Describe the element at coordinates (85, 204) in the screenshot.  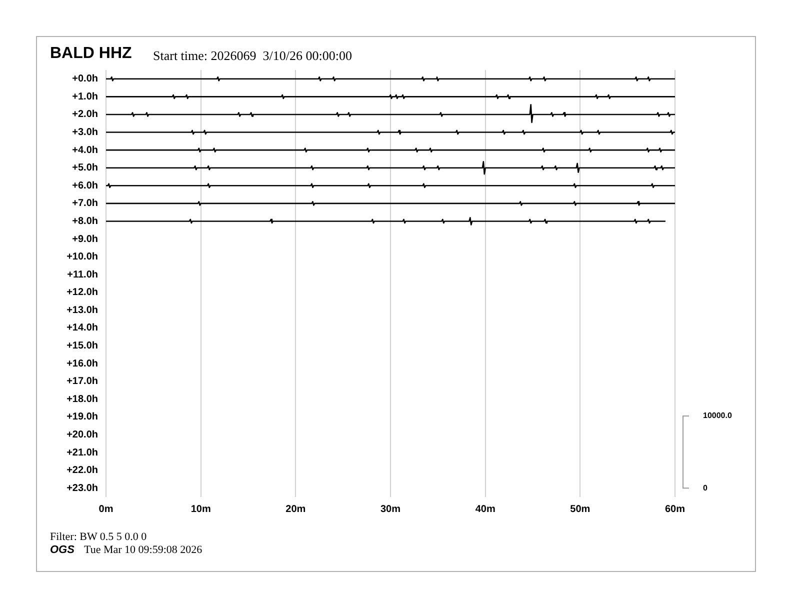
I see `y-tick-label: +7.0h` at that location.